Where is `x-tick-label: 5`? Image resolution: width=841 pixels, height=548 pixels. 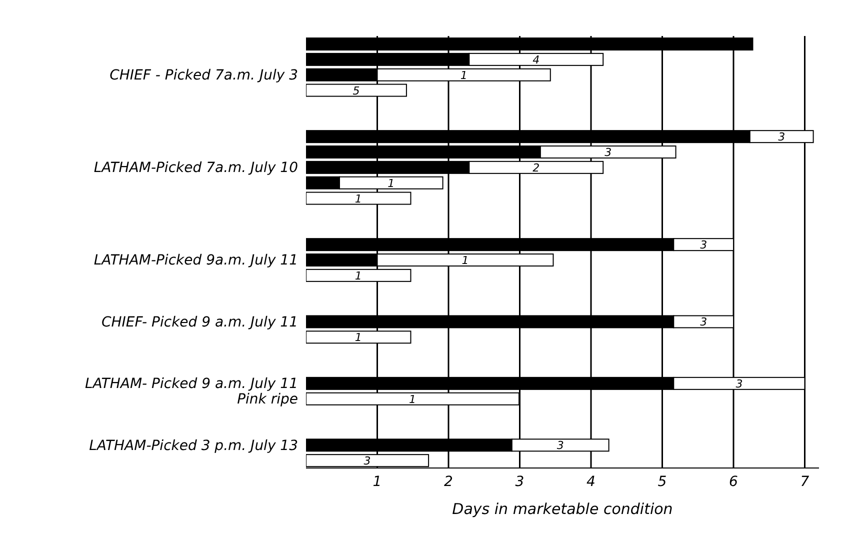 x-tick-label: 5 is located at coordinates (662, 482).